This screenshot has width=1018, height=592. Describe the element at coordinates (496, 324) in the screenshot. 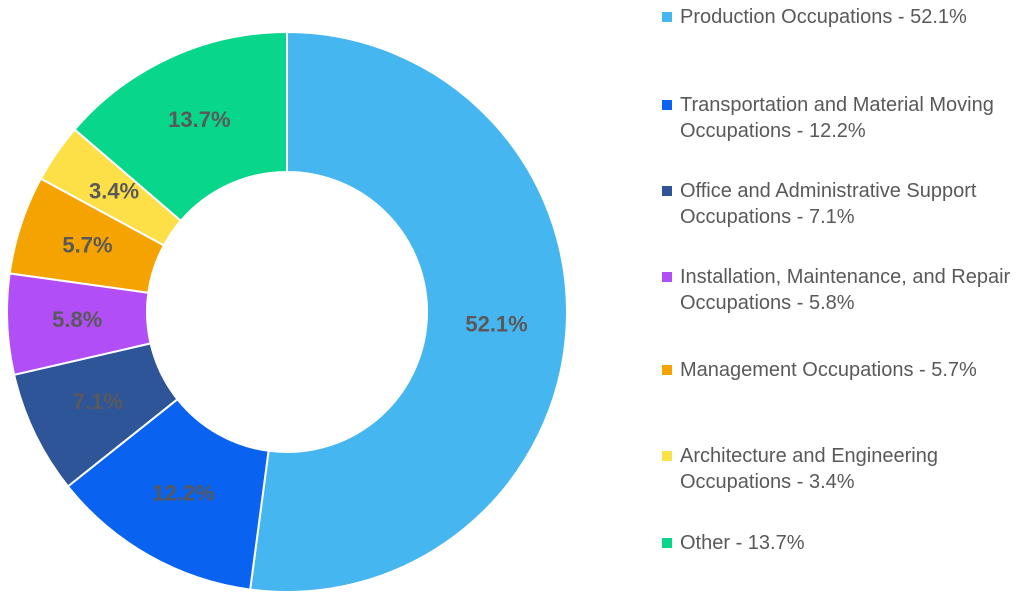

I see `slice-label: 52.1%` at that location.